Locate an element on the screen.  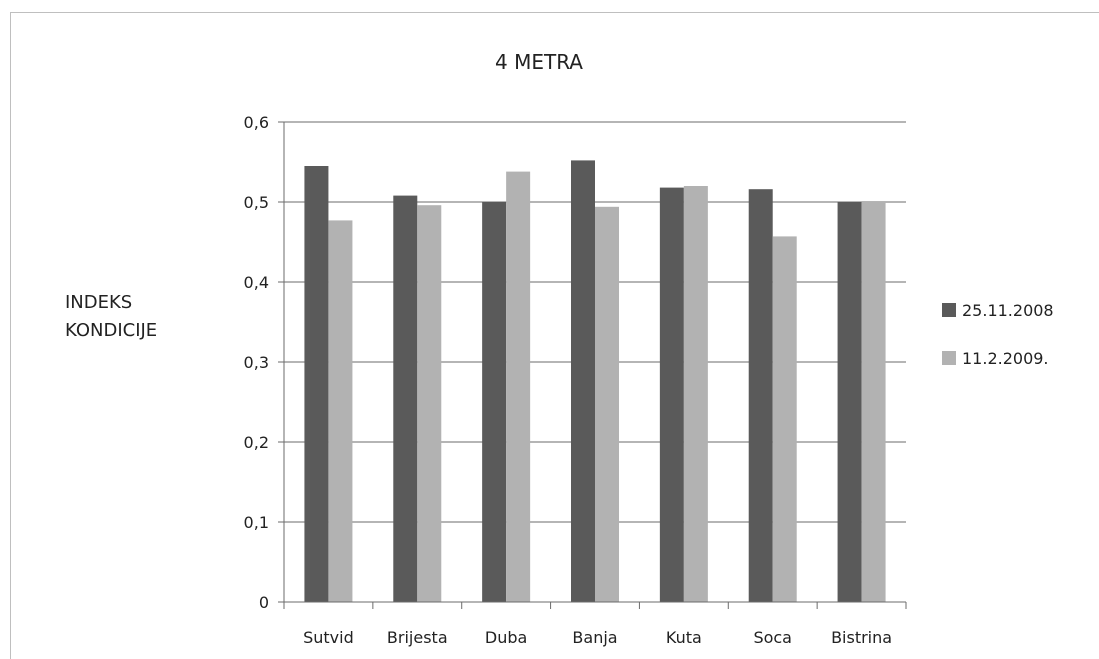
y-tick-label: 0 is located at coordinates (264, 602).